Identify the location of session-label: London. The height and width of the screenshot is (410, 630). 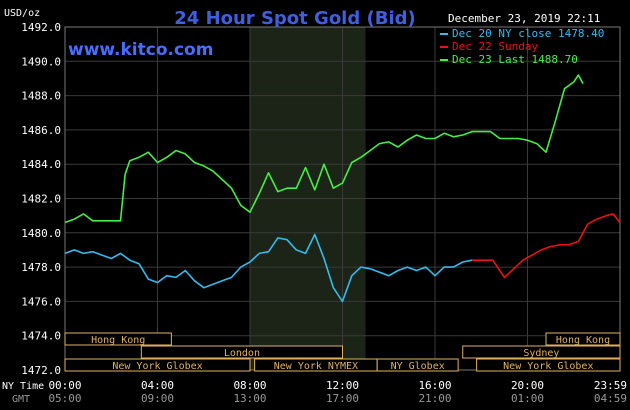
(242, 353).